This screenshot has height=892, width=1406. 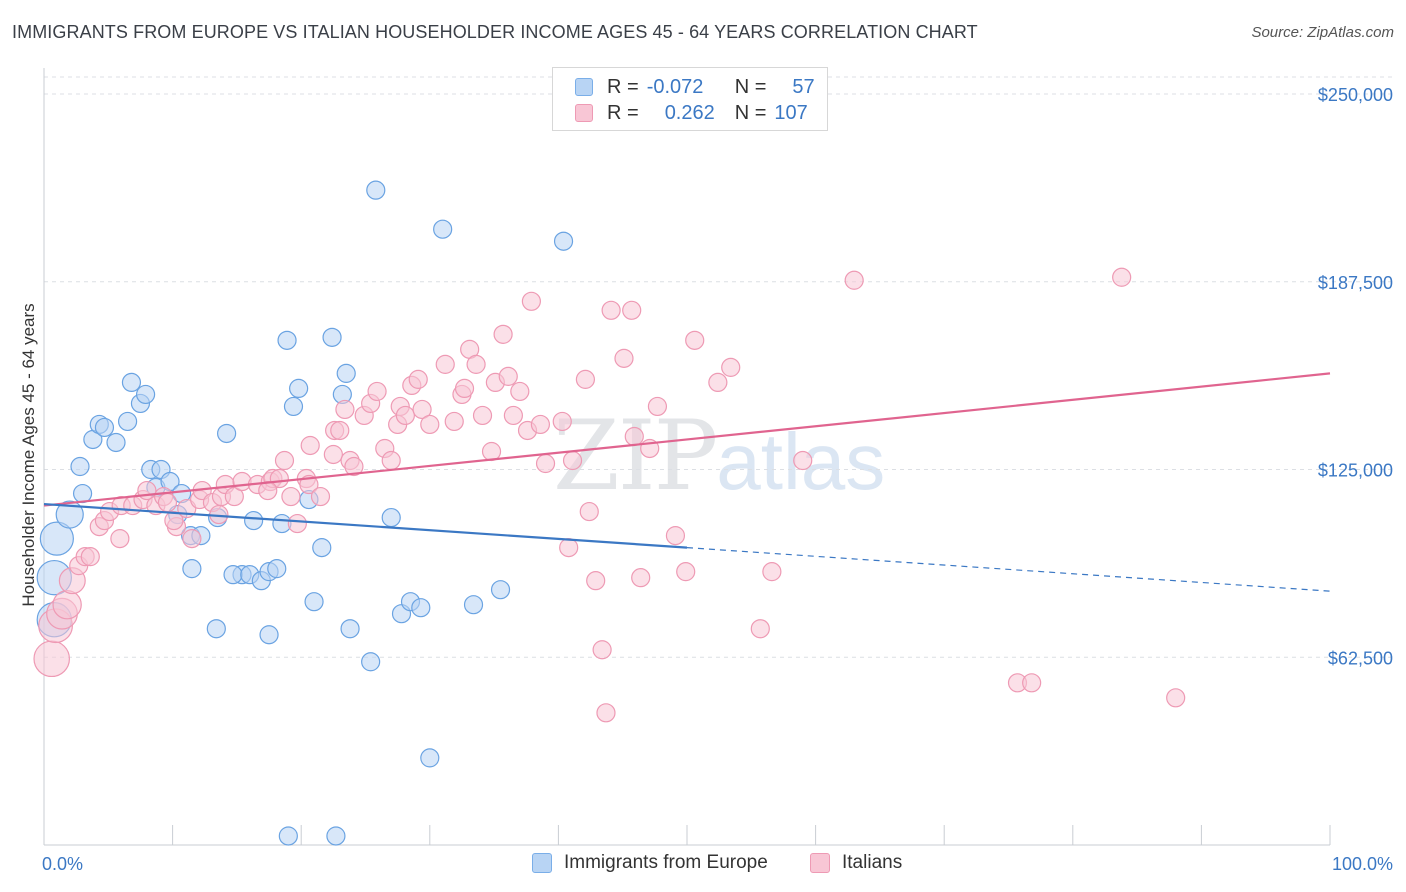 I want to click on bottom-legend-swatch-immigrants, so click(x=542, y=863).